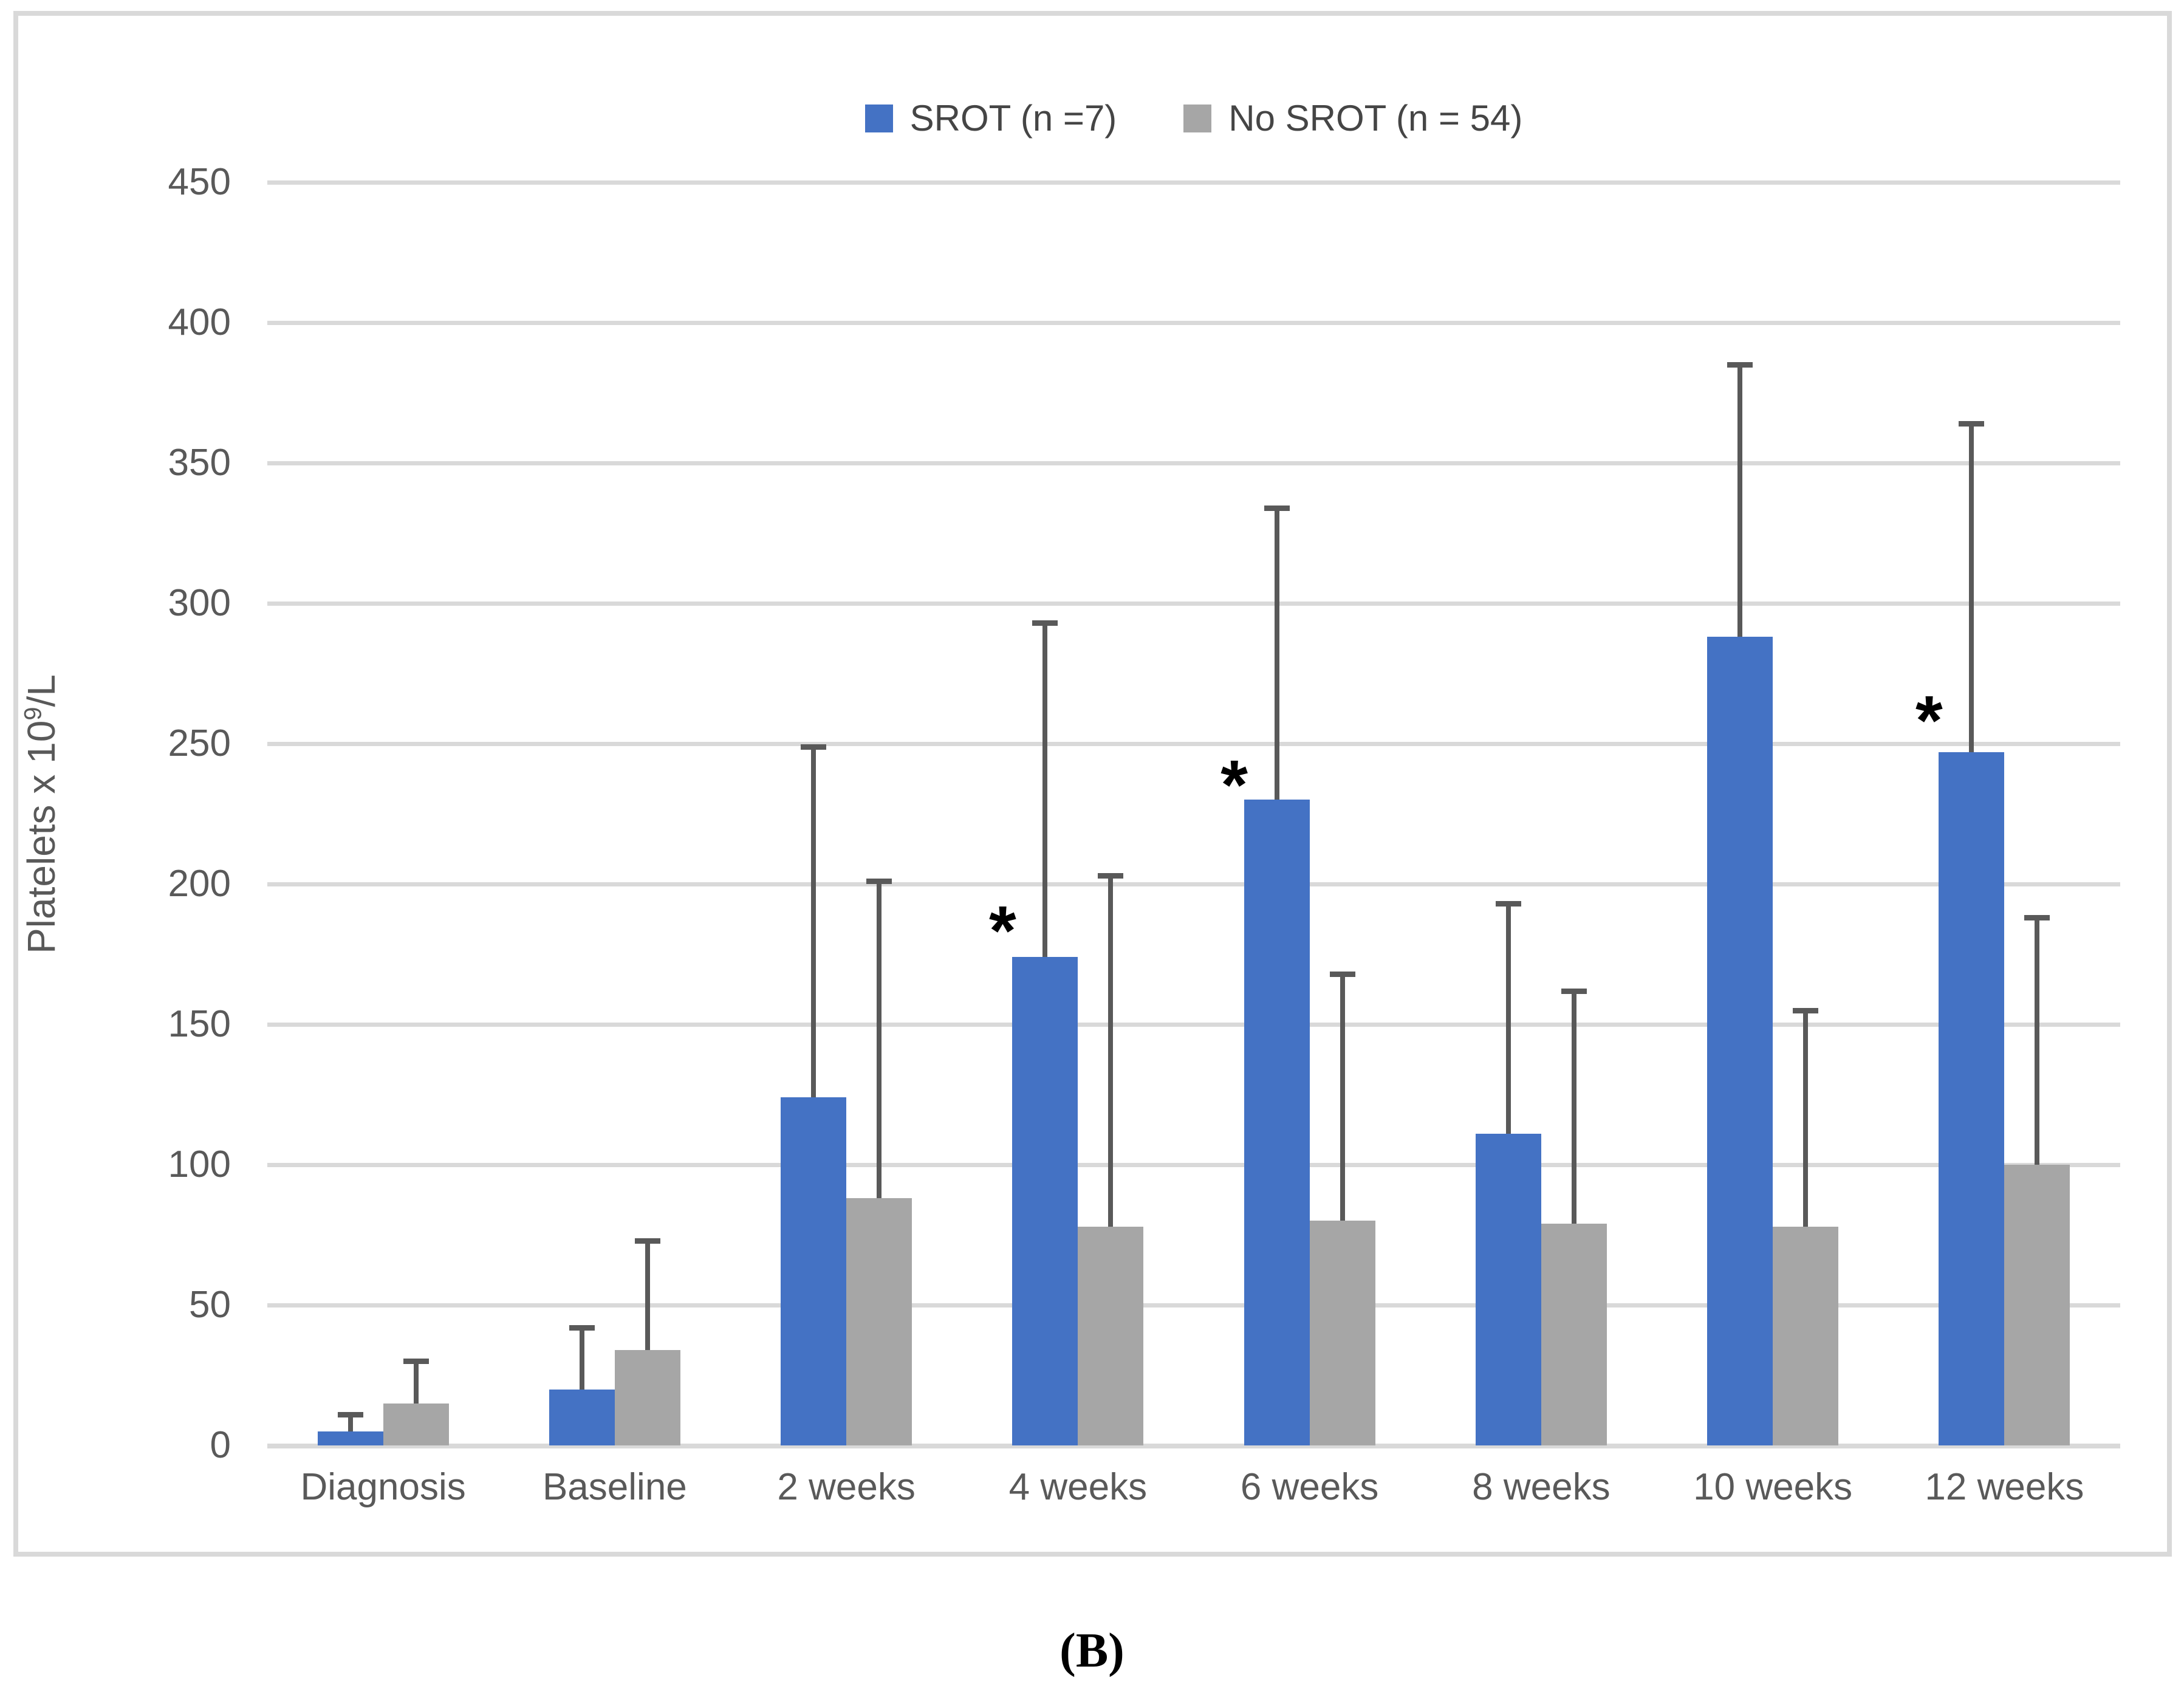 This screenshot has height=1700, width=2184. Describe the element at coordinates (199, 1024) in the screenshot. I see `y-tick-label: 150` at that location.